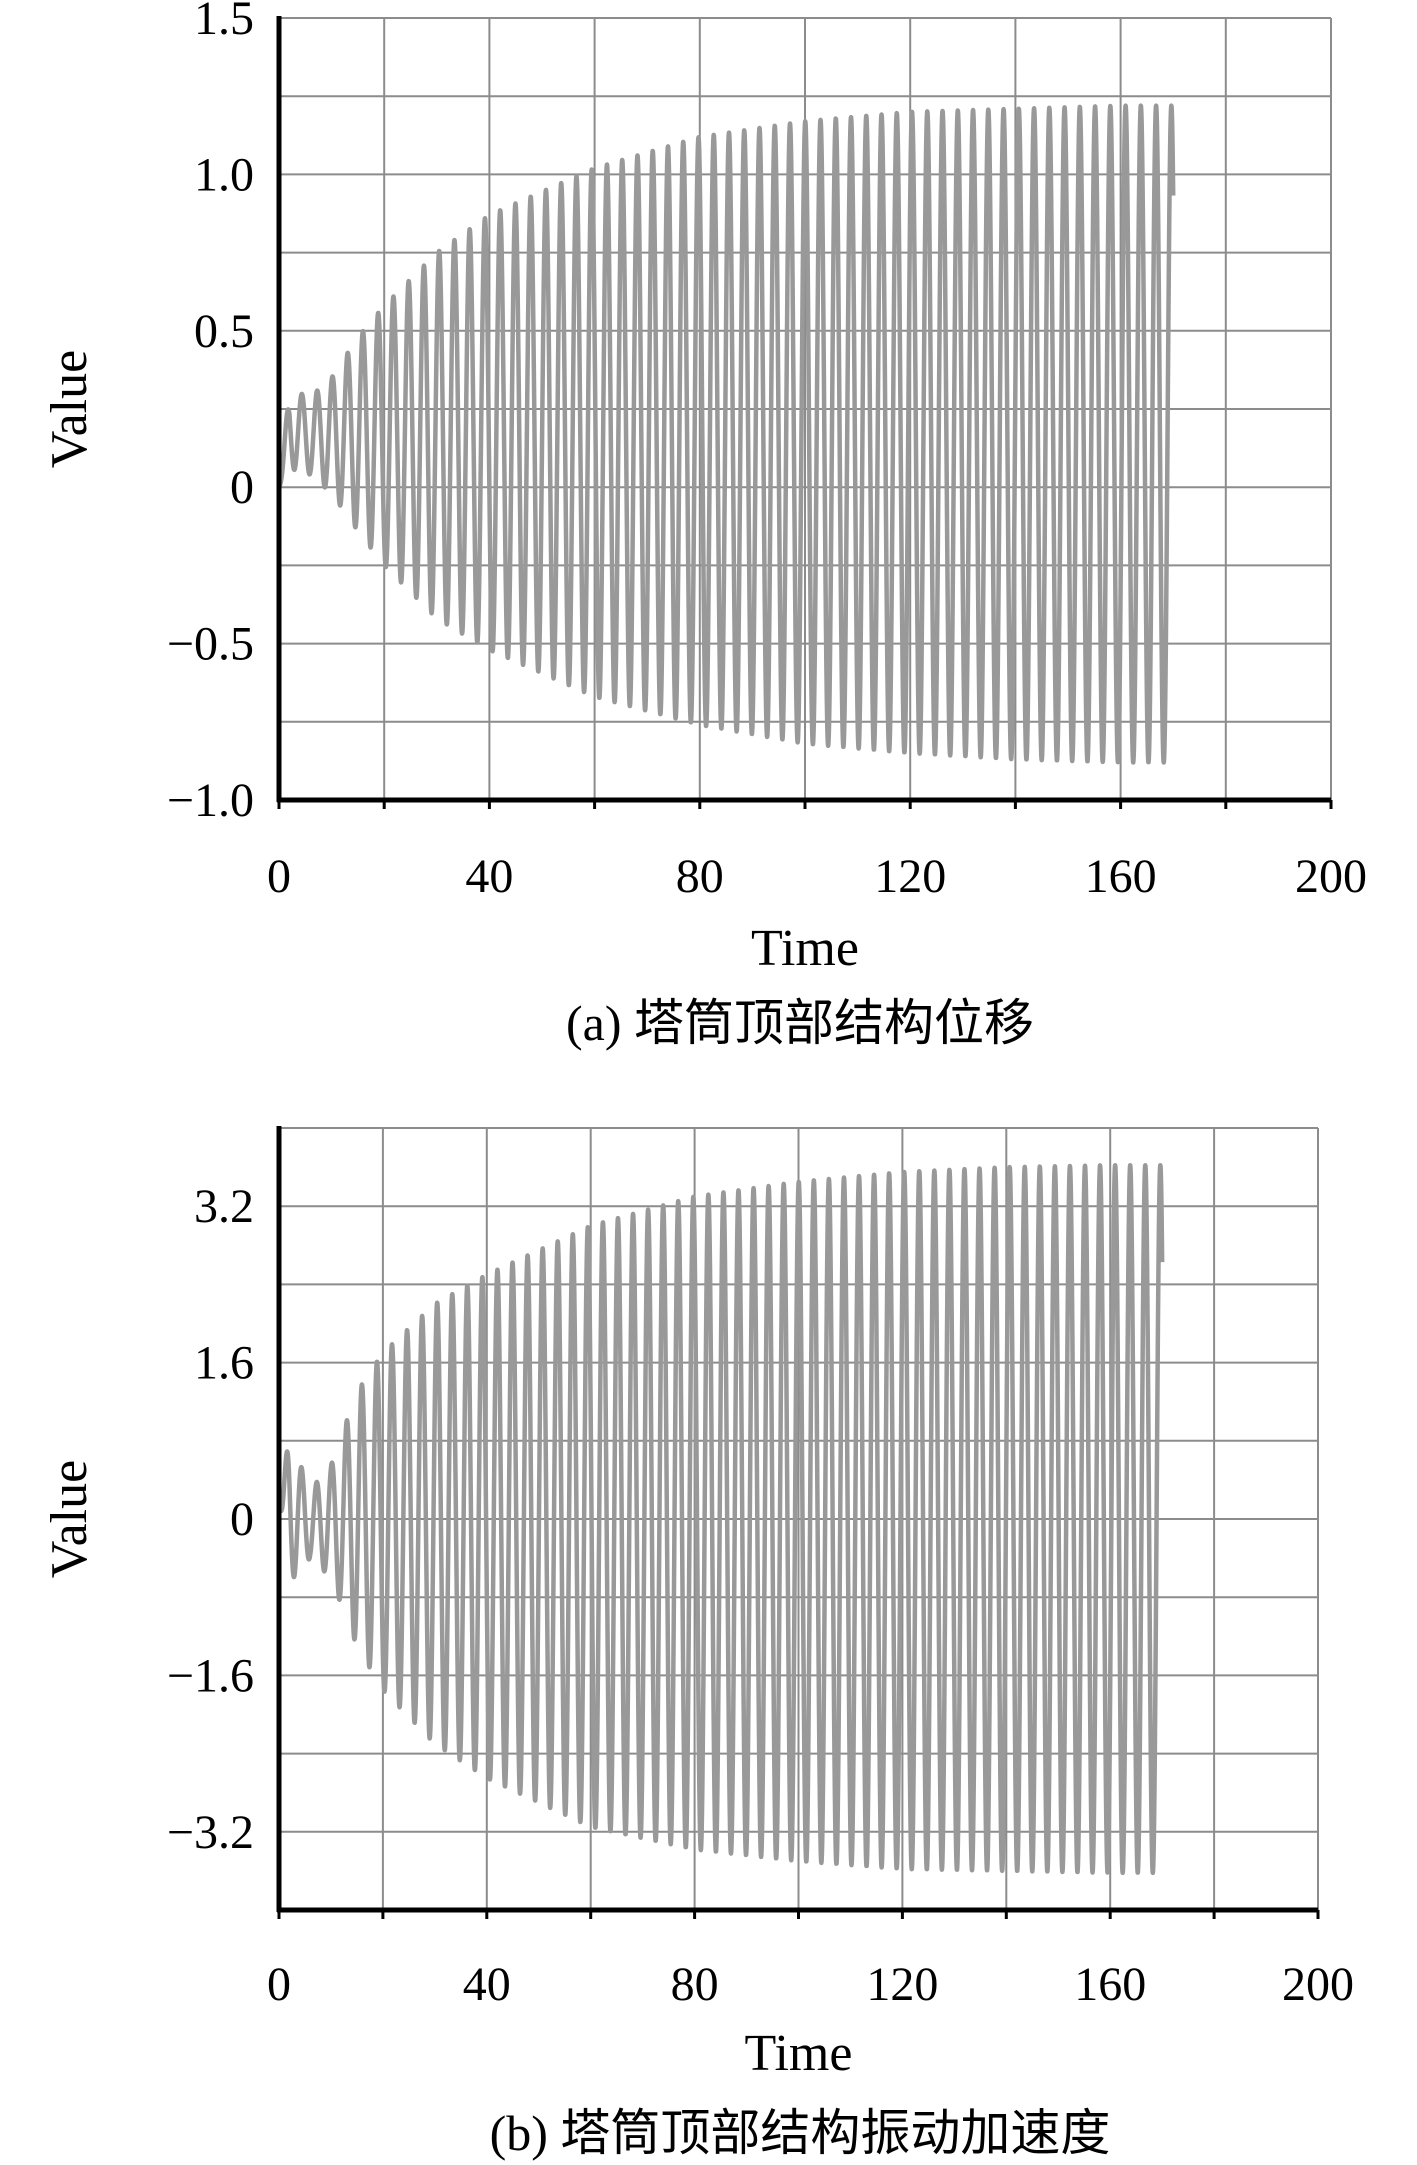  What do you see at coordinates (695, 1984) in the screenshot?
I see `pb-x-tick-label-80: 80` at bounding box center [695, 1984].